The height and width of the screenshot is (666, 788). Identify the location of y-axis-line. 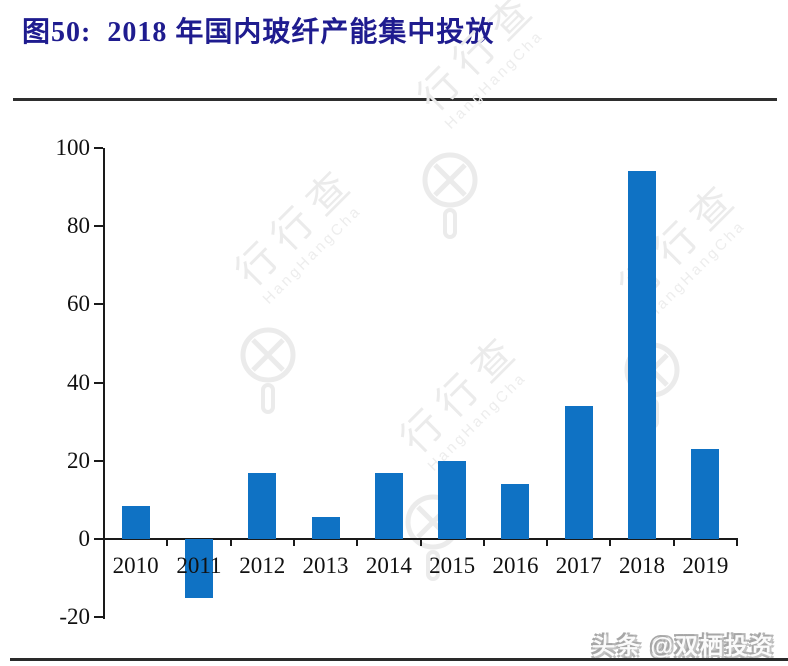
(104, 384).